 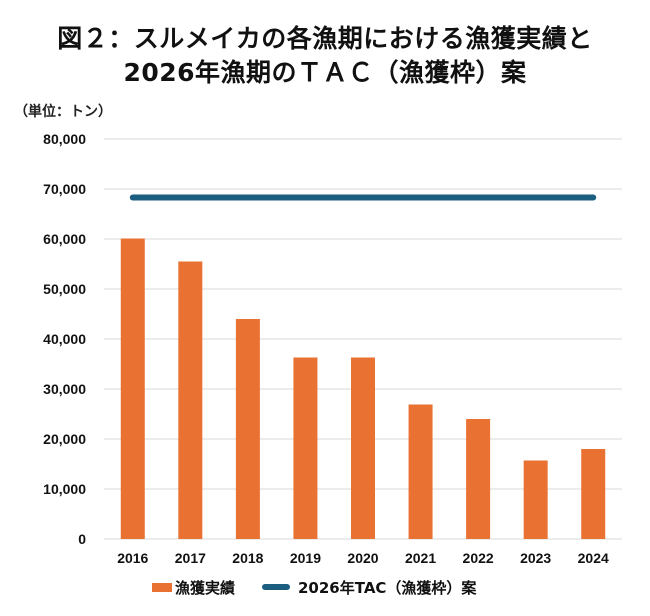 I want to click on x-tick-label: 2017, so click(x=190, y=558).